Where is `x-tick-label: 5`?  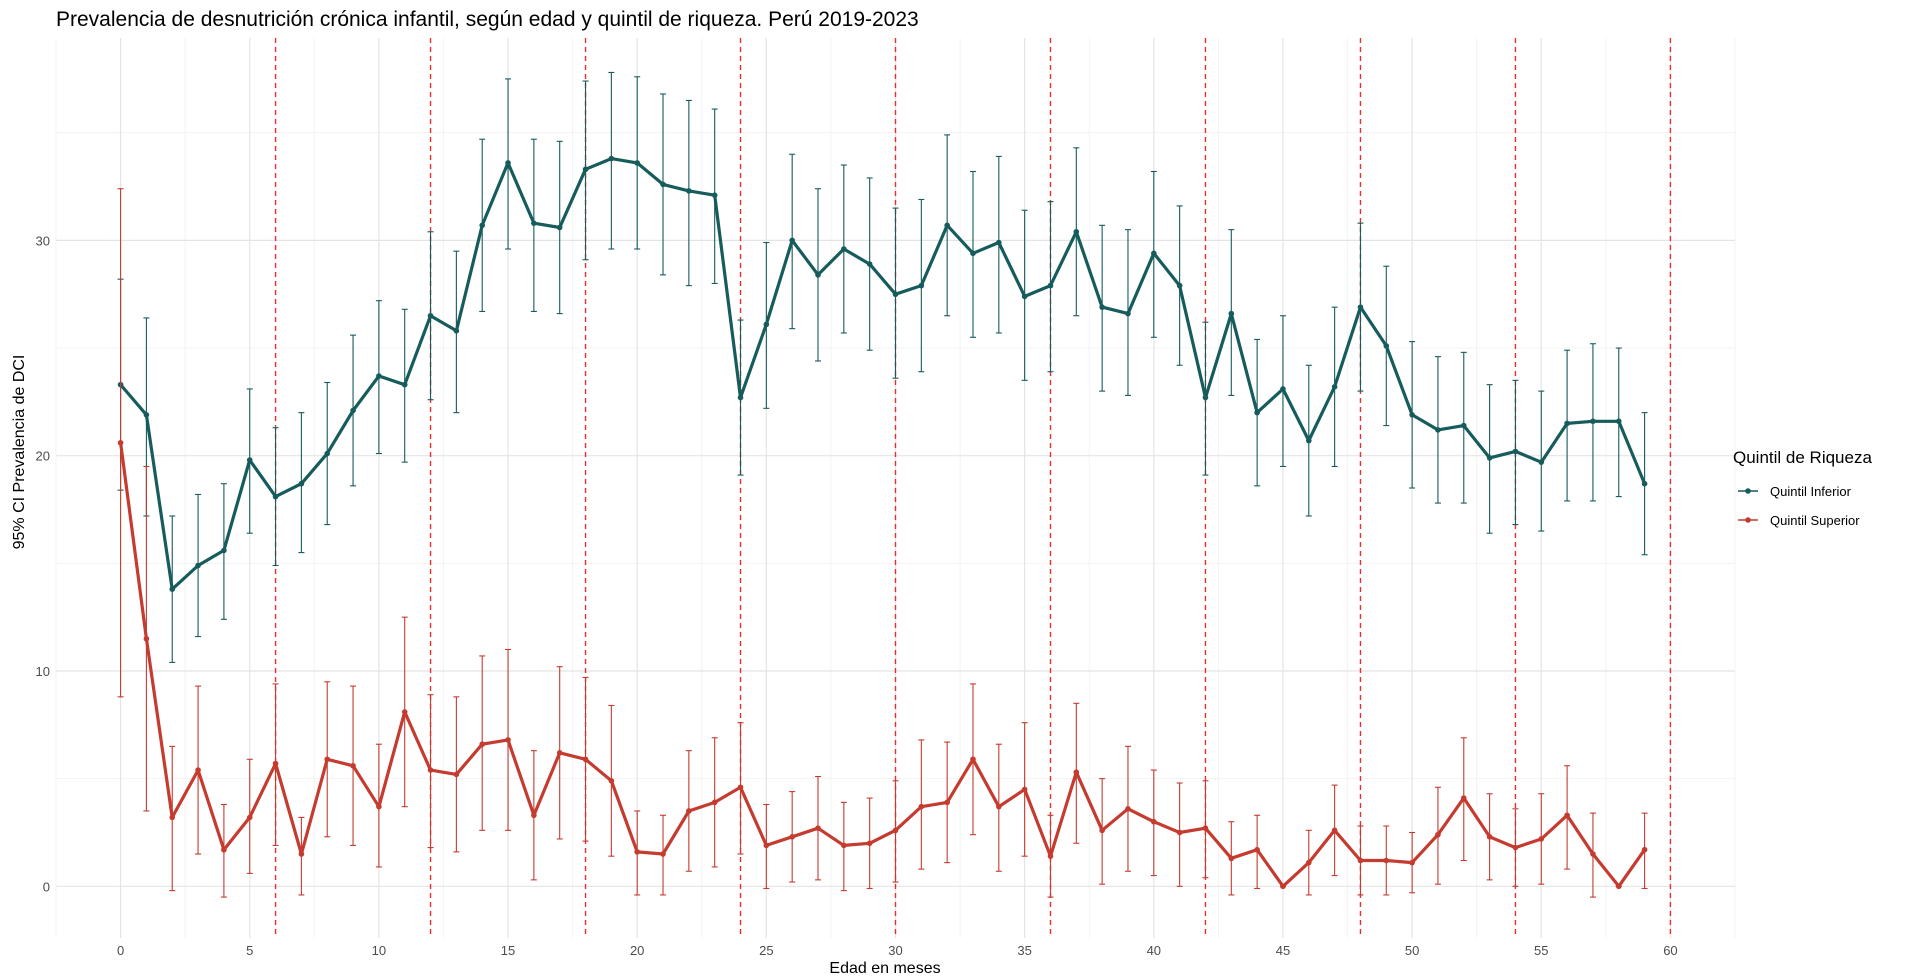
x-tick-label: 5 is located at coordinates (249, 950).